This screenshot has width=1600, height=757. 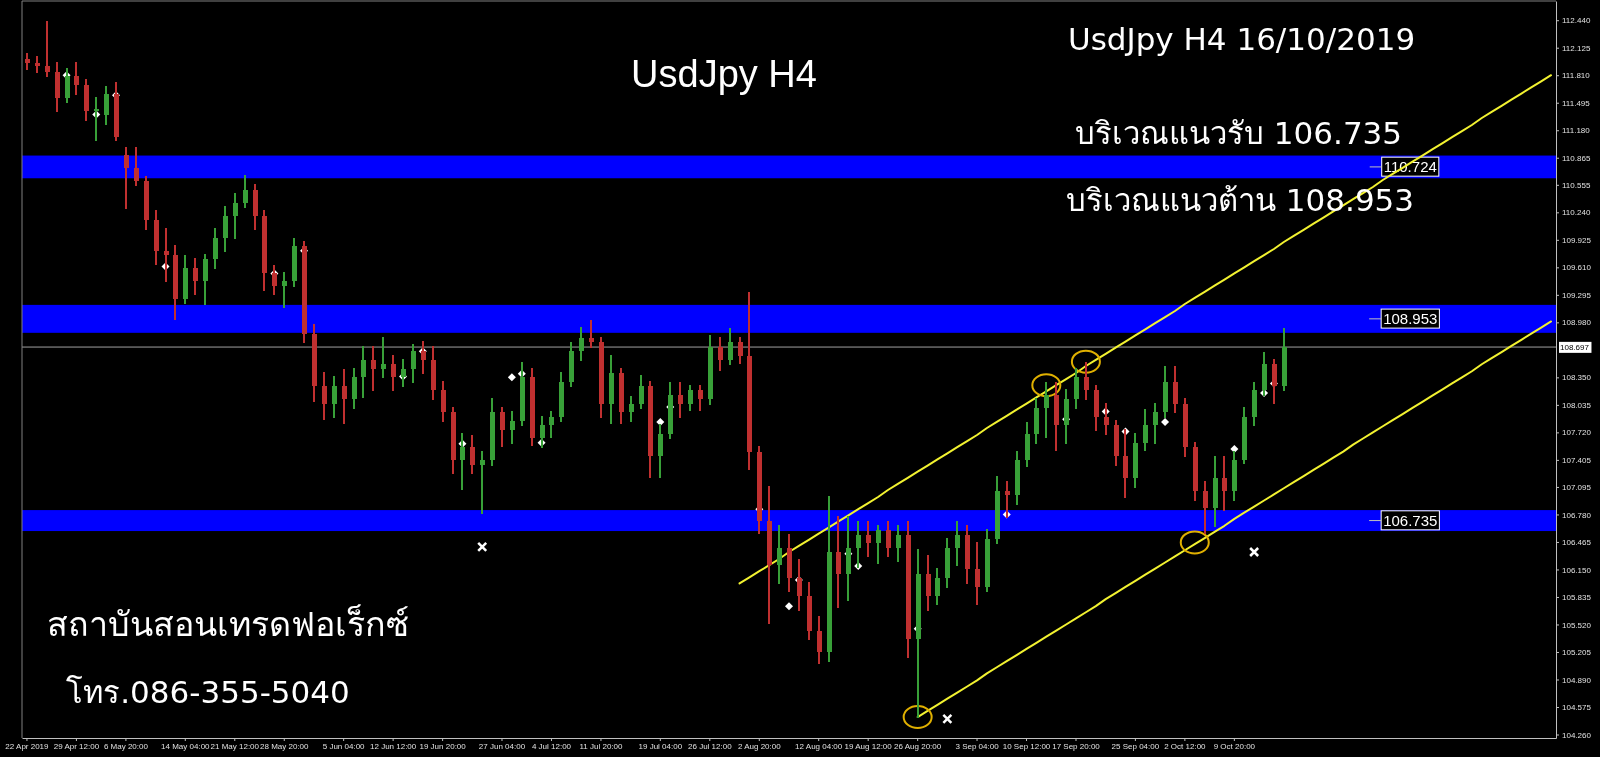 I want to click on annotation: สถาบันสอนเทรดฟอเร็กซ์, so click(x=228, y=624).